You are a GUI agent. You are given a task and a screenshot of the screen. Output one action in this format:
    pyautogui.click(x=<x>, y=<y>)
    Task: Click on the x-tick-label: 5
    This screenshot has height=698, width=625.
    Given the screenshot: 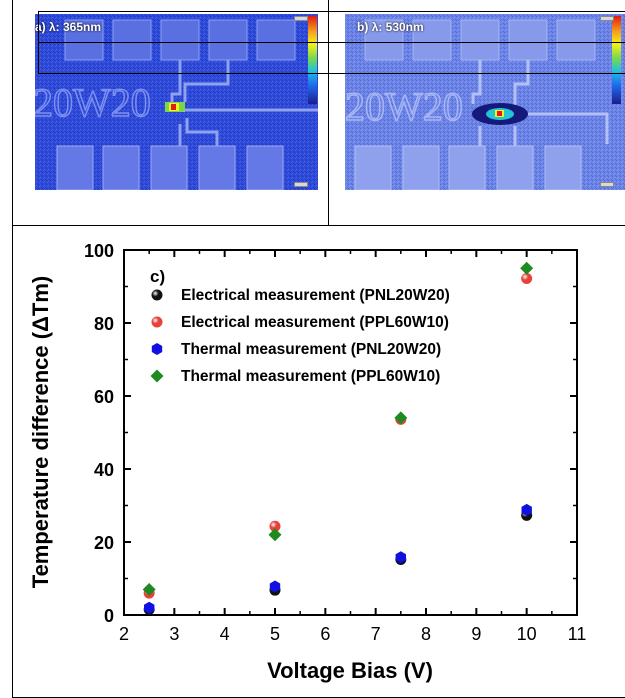 What is the action you would take?
    pyautogui.click(x=275, y=634)
    